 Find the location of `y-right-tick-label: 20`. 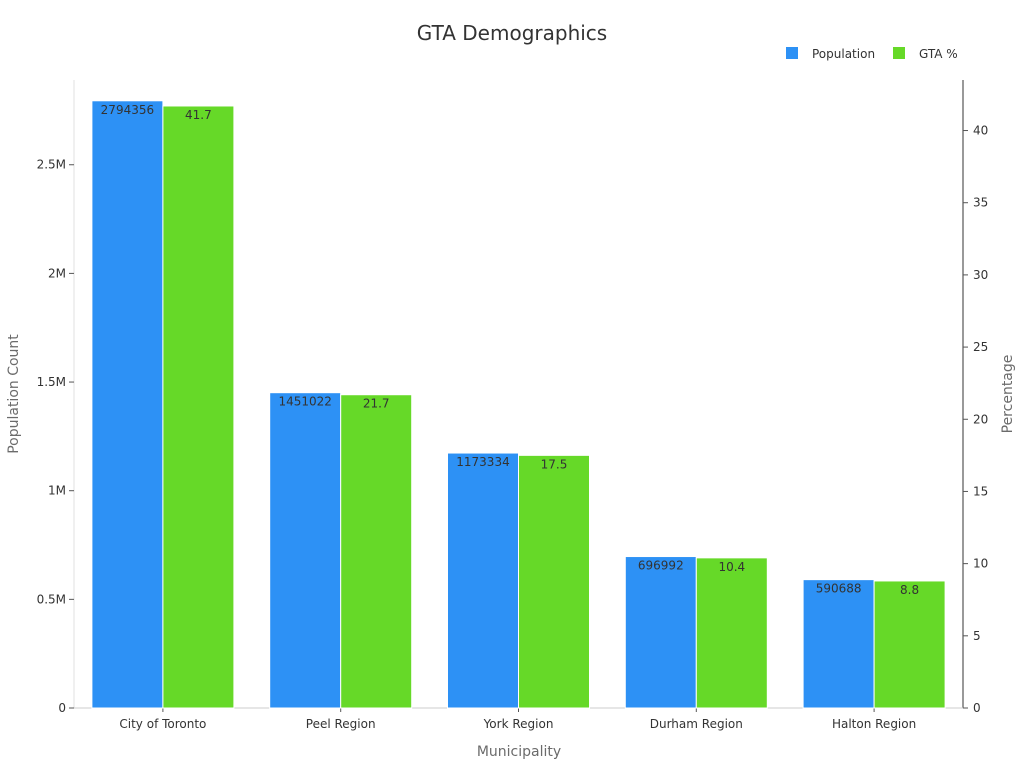

y-right-tick-label: 20 is located at coordinates (980, 419).